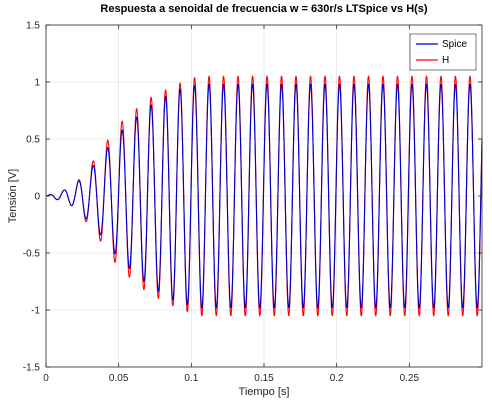  I want to click on y-axis-label: Tensión [V], so click(13, 196).